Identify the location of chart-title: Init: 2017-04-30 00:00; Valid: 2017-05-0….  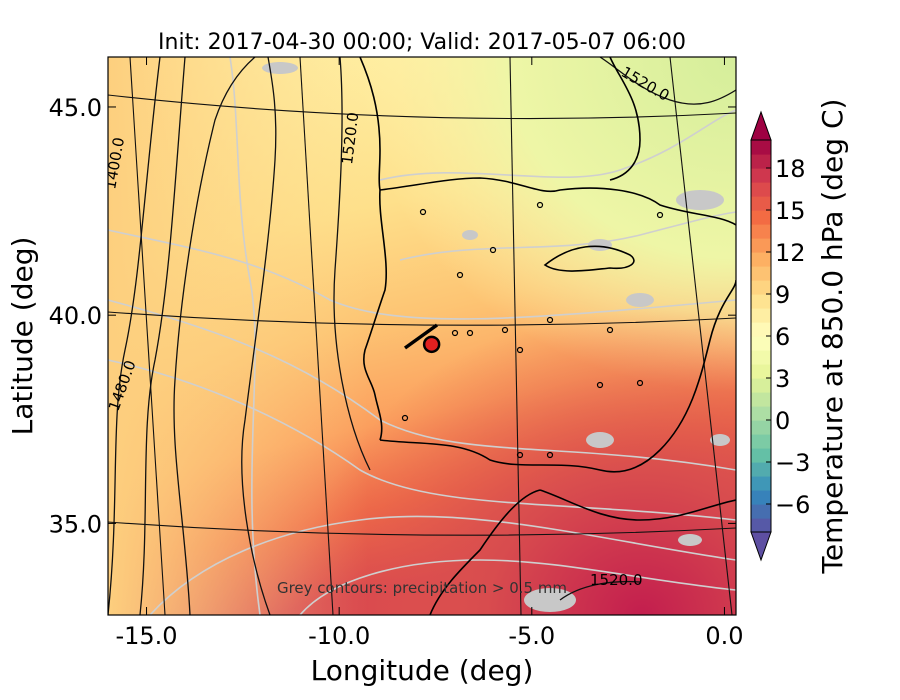
(422, 42).